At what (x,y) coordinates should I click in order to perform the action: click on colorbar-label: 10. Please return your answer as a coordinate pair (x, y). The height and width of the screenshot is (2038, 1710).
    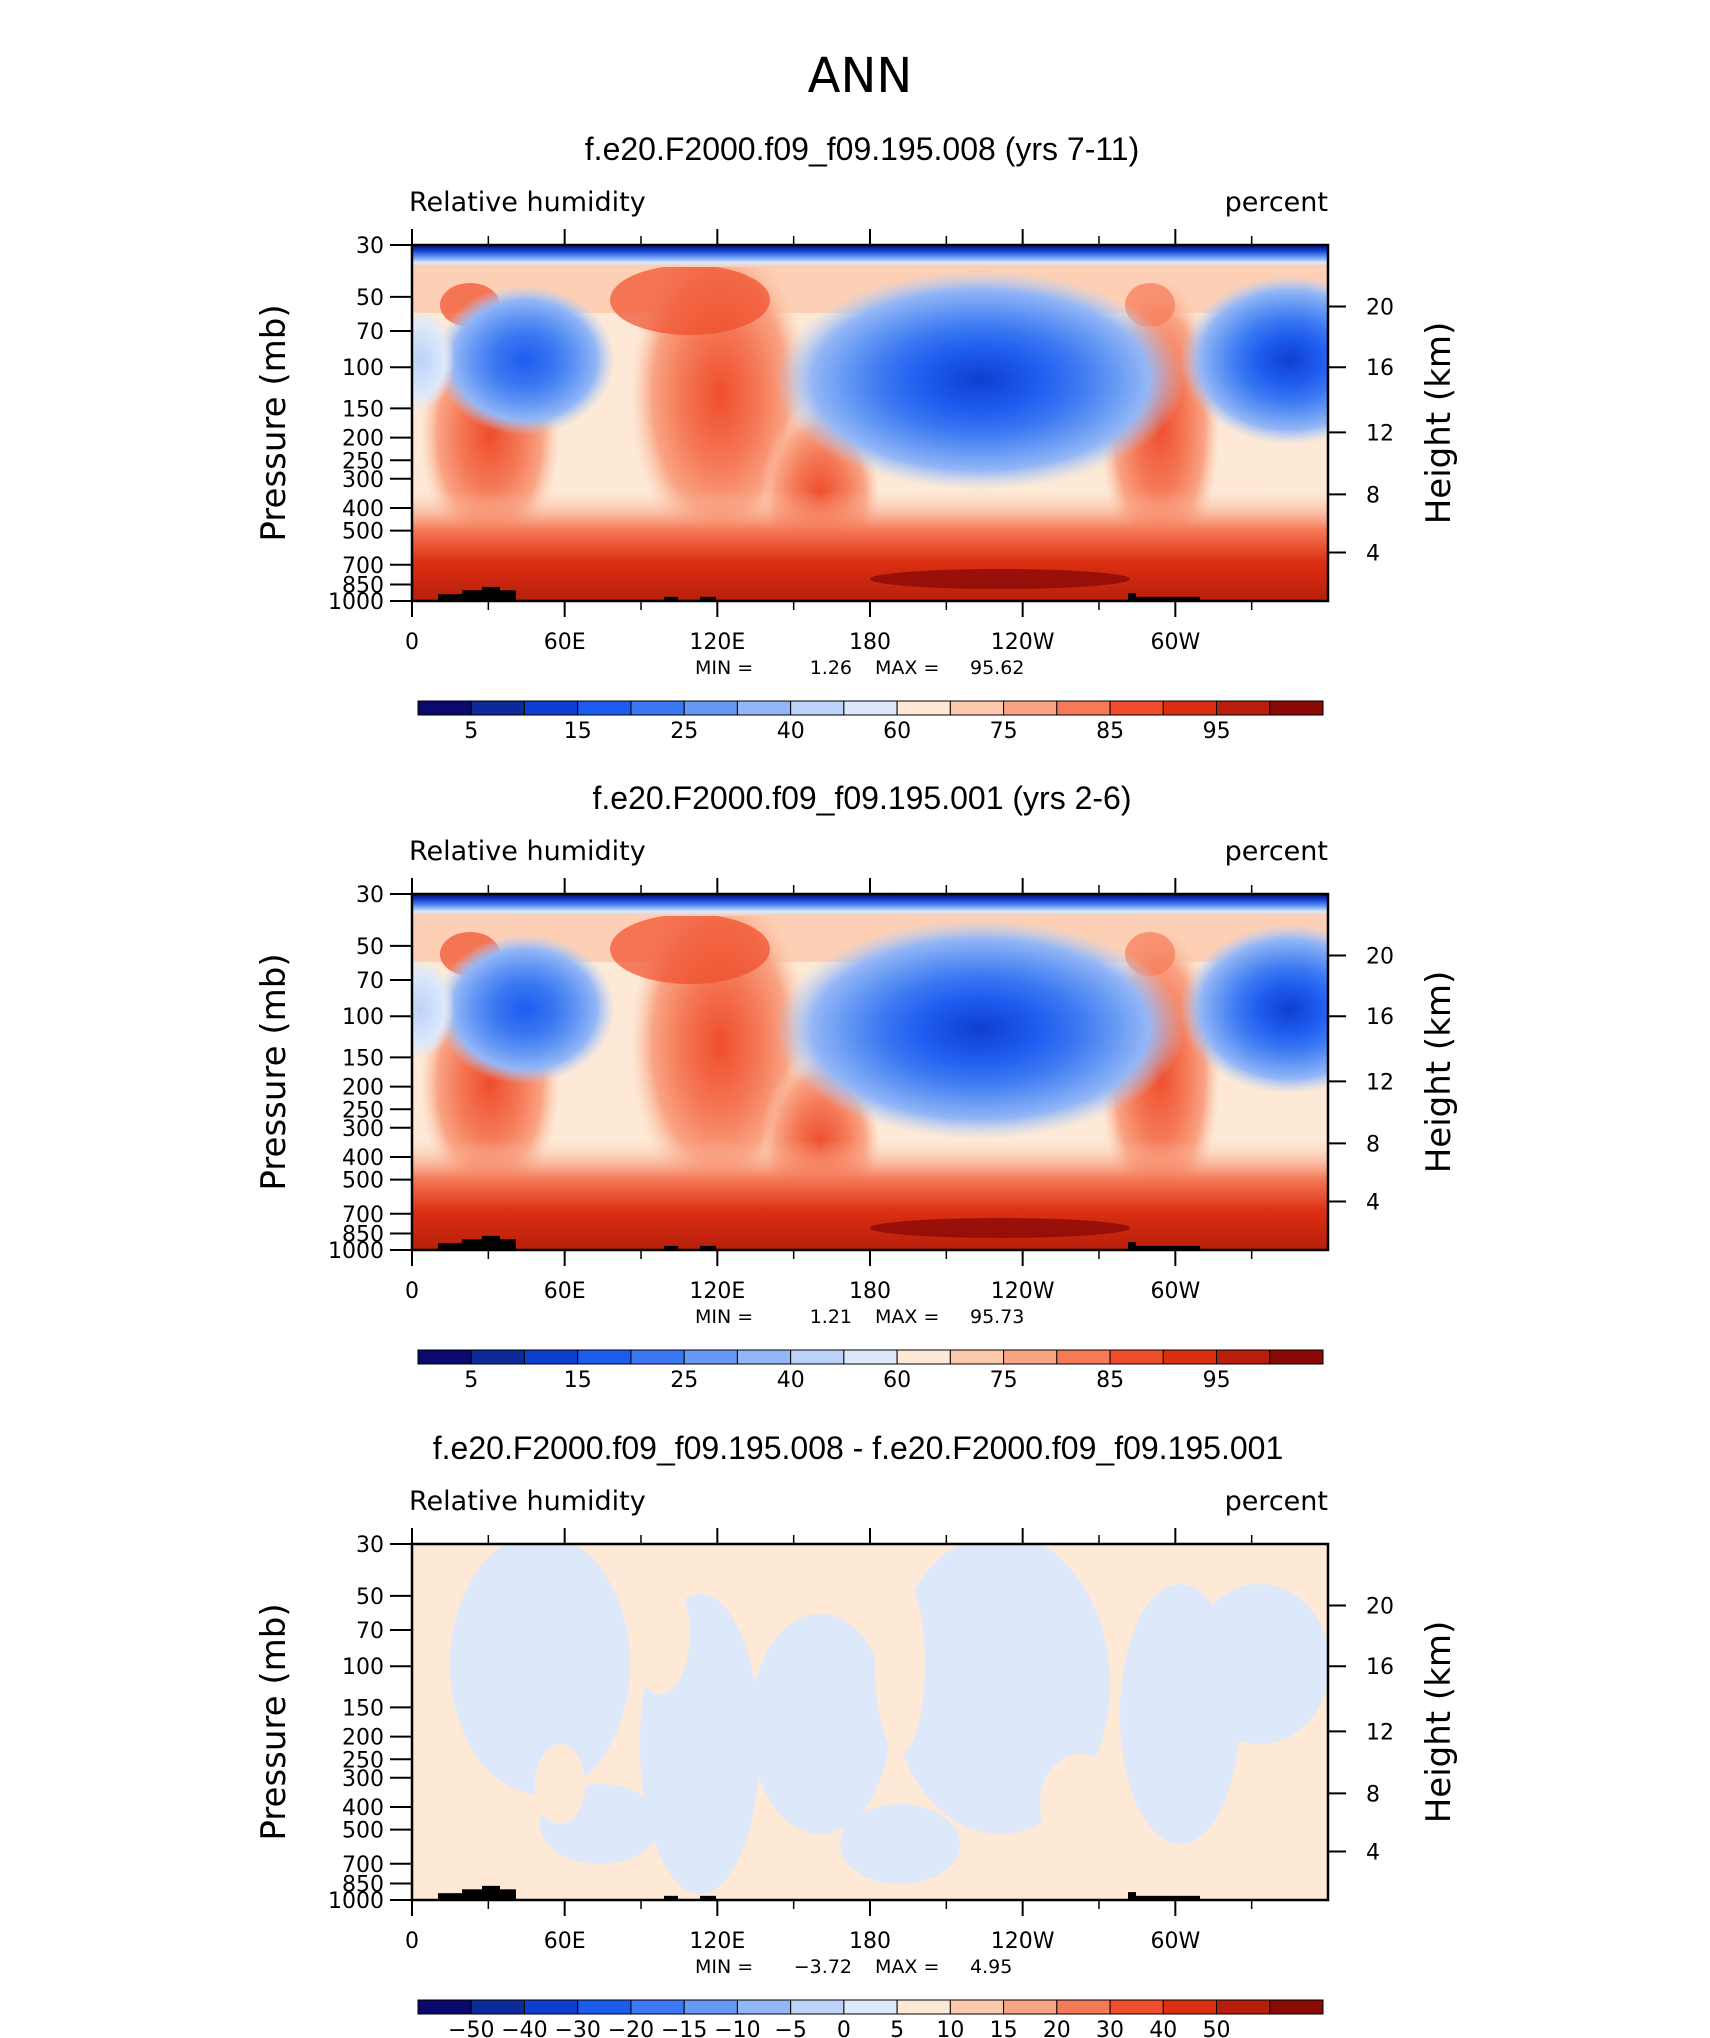
    Looking at the image, I should click on (950, 2028).